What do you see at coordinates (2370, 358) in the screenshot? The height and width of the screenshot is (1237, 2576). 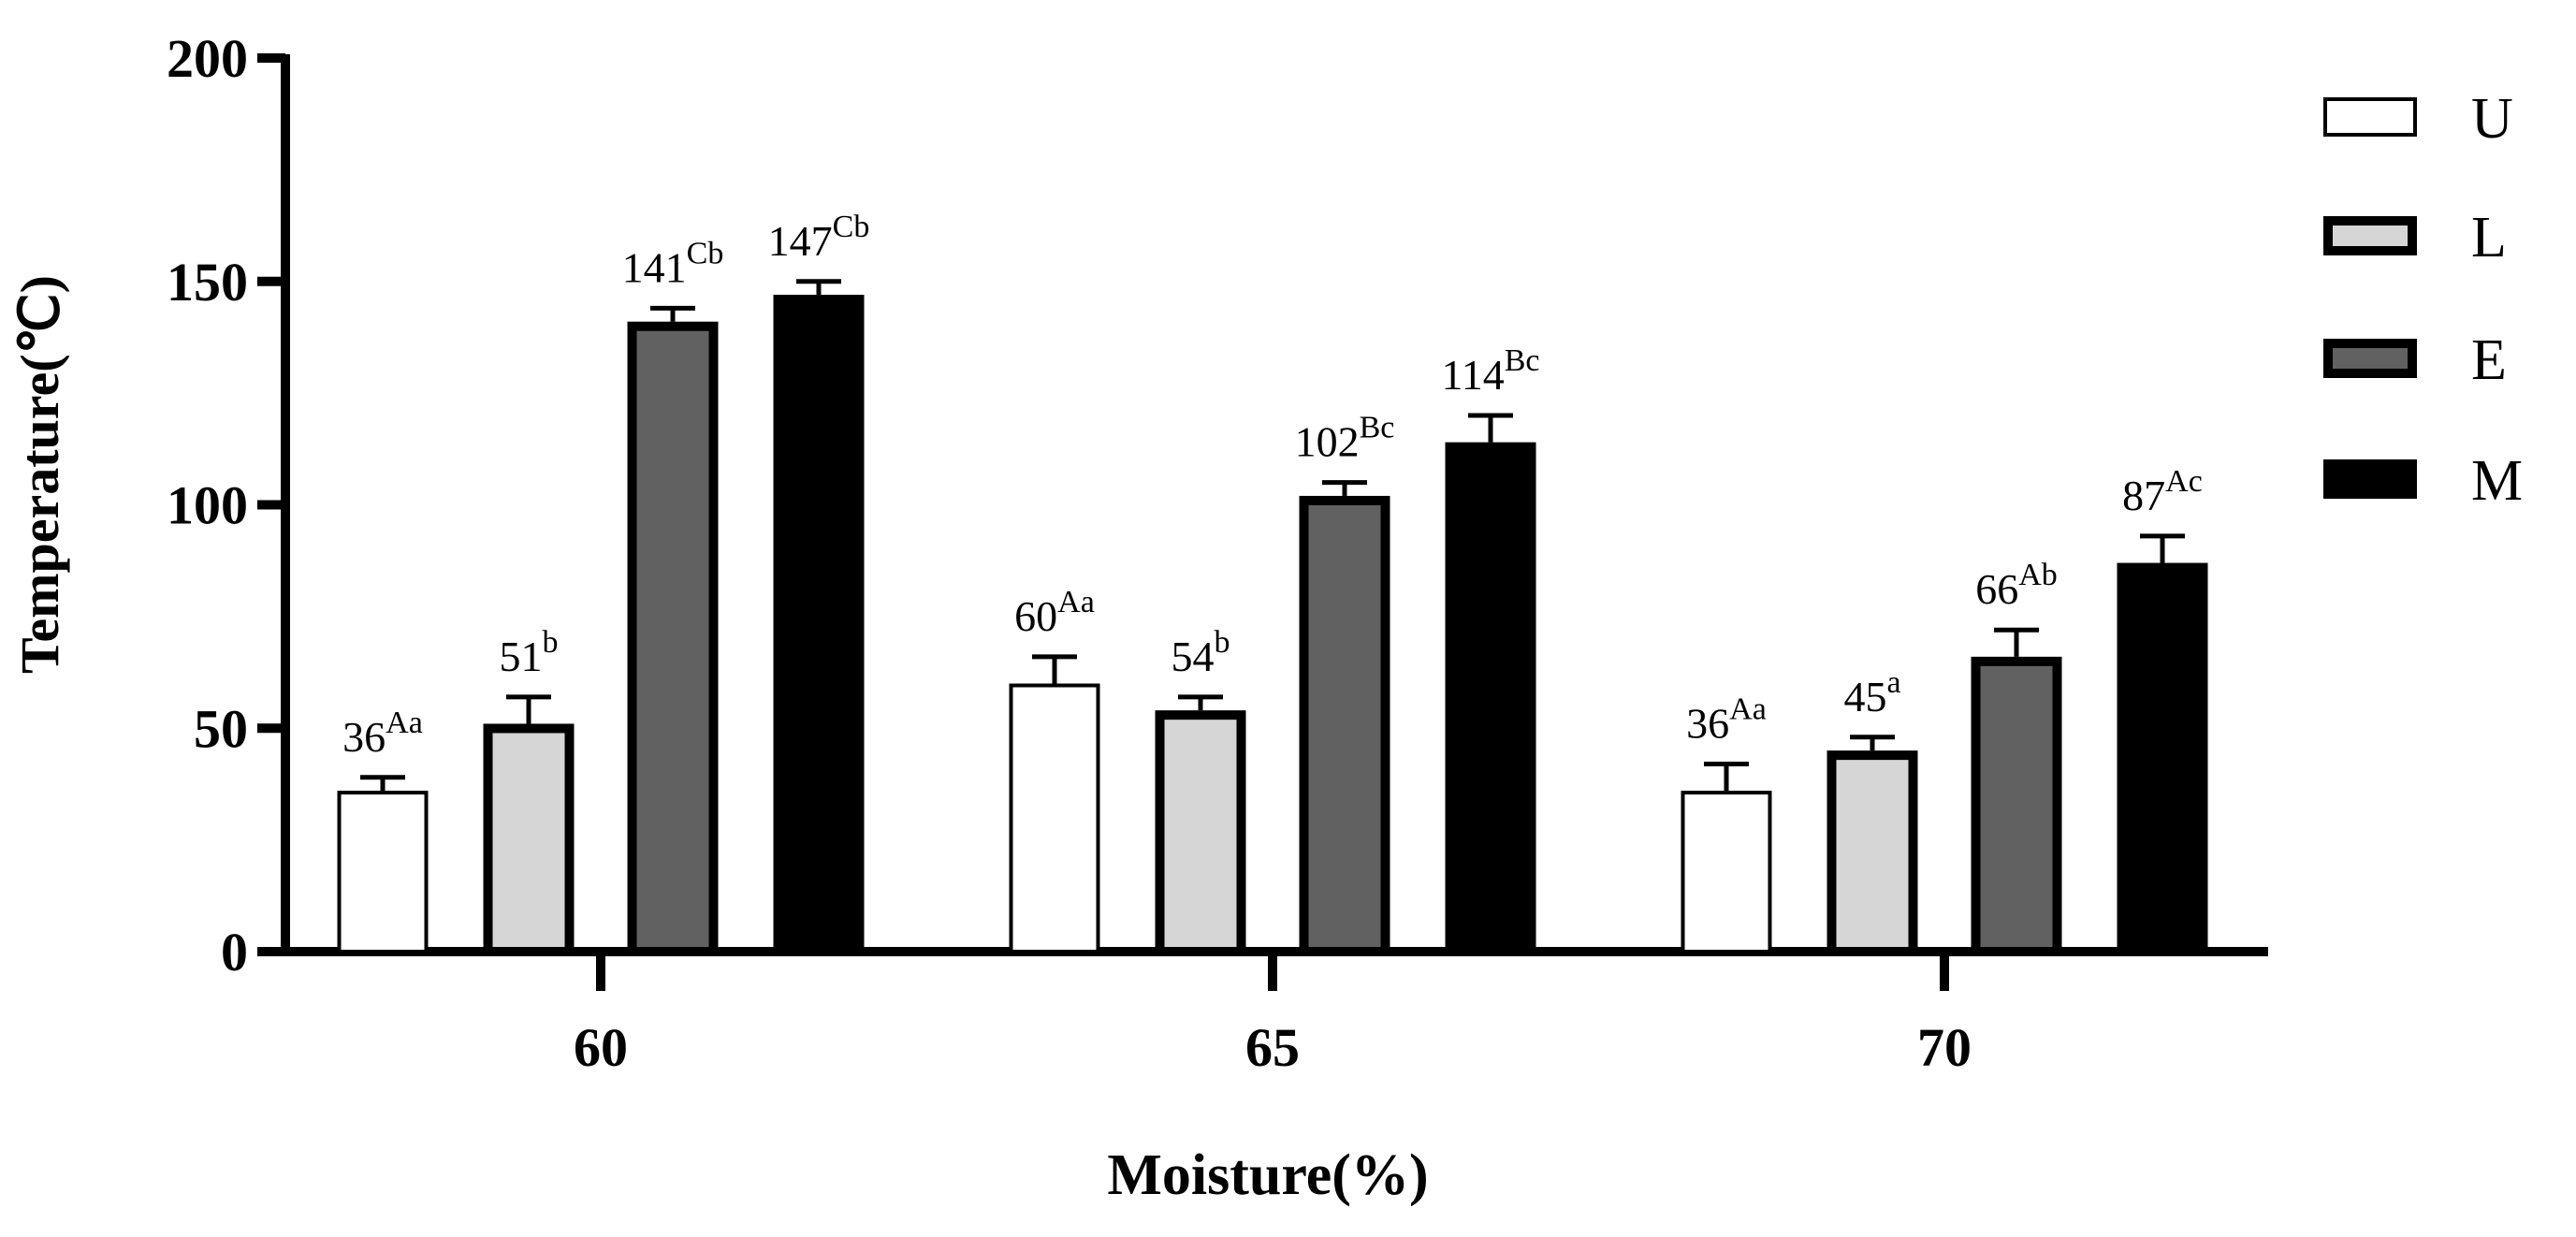 I see `legend-swatch-e` at bounding box center [2370, 358].